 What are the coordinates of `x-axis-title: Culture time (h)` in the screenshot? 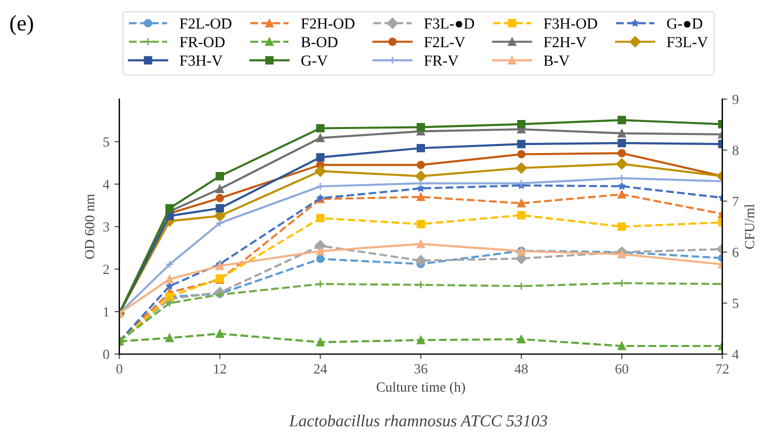 It's located at (420, 388).